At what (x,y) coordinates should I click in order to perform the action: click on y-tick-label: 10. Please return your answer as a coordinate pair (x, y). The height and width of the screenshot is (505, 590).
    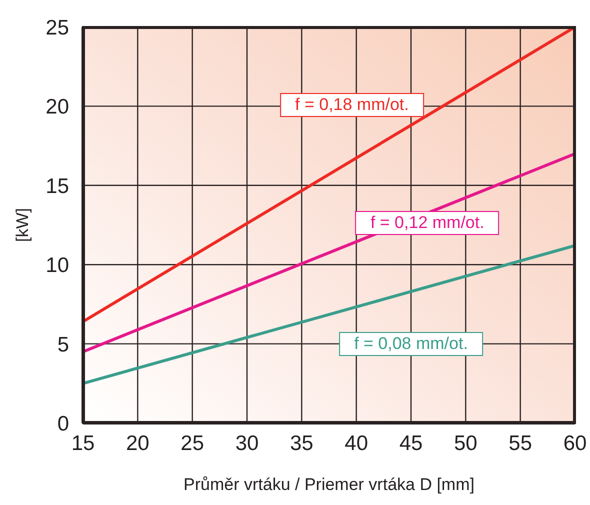
    Looking at the image, I should click on (57, 266).